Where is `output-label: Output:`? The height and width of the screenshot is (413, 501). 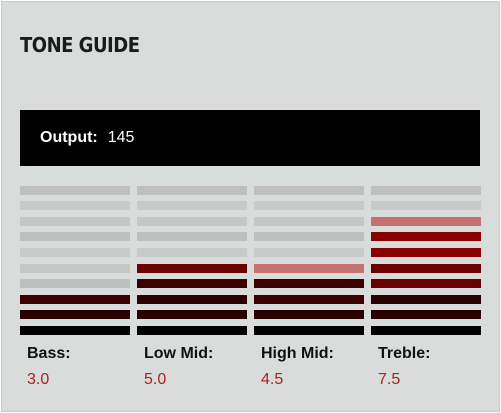
output-label: Output: is located at coordinates (69, 137).